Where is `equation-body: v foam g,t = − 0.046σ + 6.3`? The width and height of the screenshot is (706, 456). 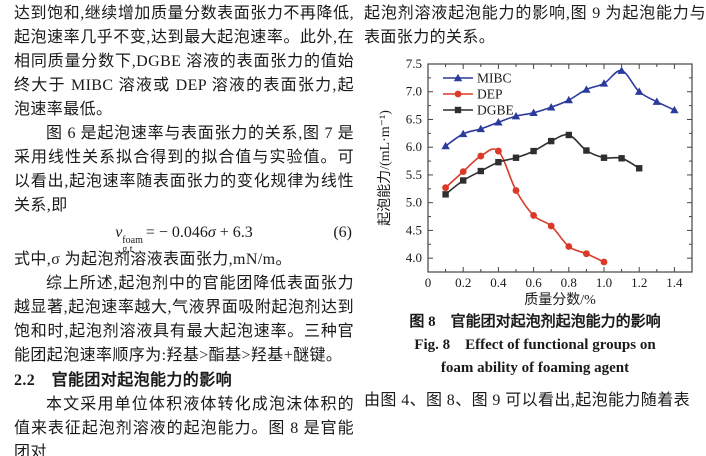 equation-body: v foam g,t = − 0.046σ + 6.3 is located at coordinates (184, 239).